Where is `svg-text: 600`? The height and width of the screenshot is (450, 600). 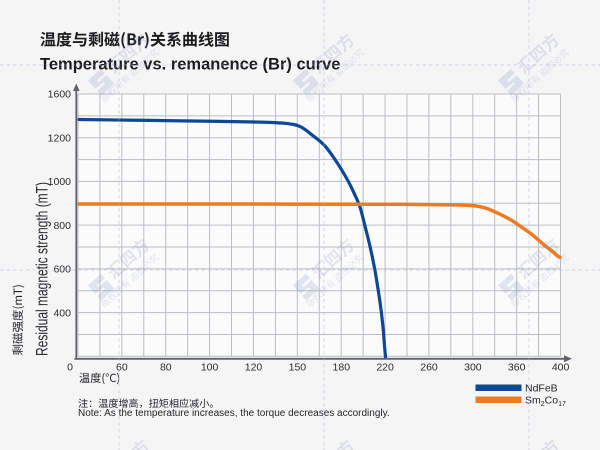
svg-text: 600 is located at coordinates (62, 270).